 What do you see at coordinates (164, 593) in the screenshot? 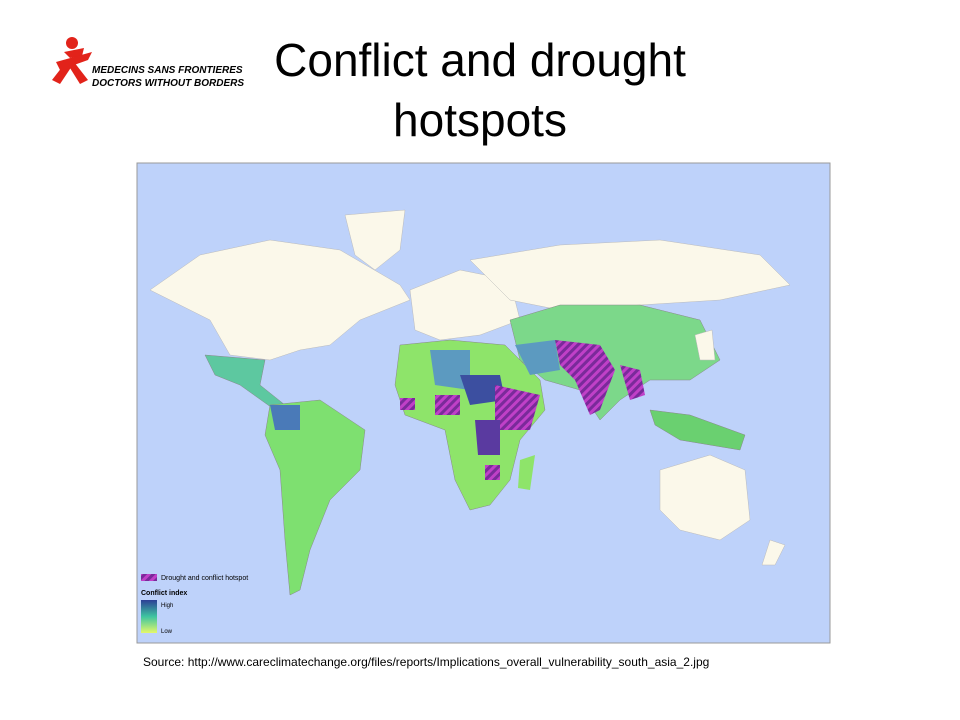
I see `legend-title: Conflict index` at bounding box center [164, 593].